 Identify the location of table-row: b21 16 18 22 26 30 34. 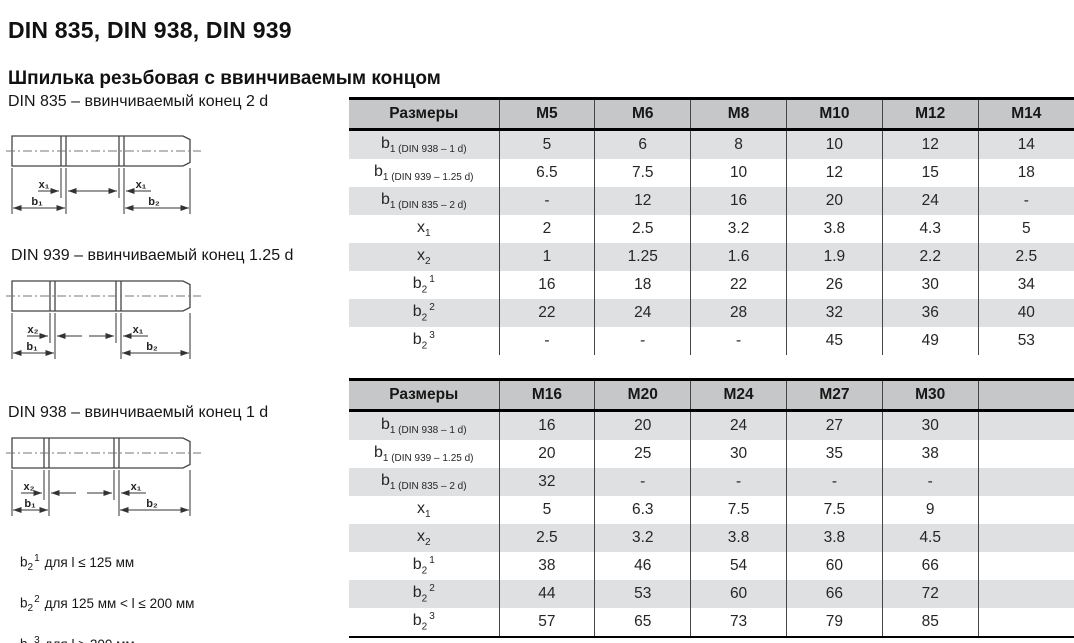
(711, 285).